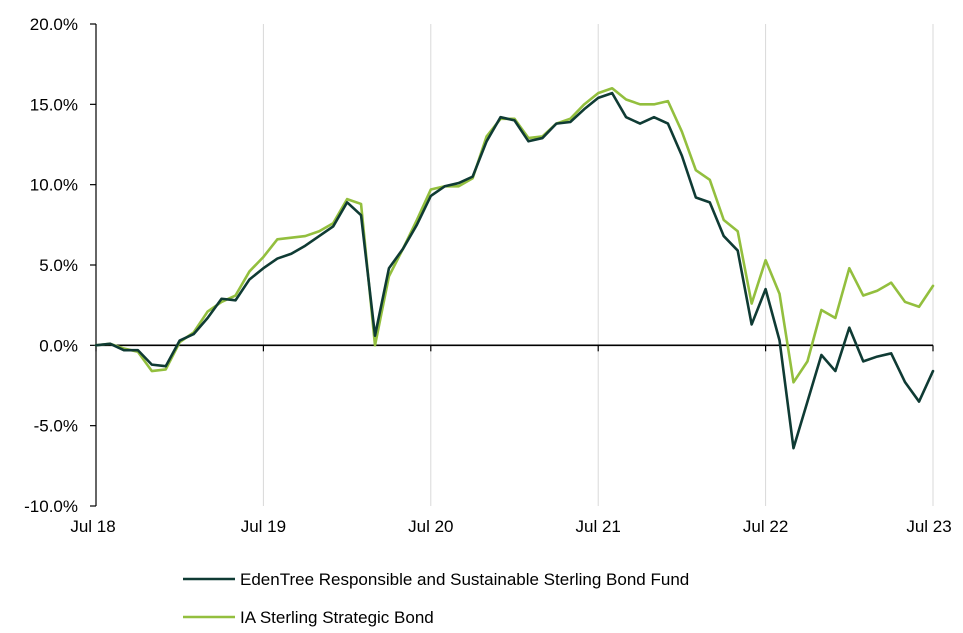 The height and width of the screenshot is (633, 963). What do you see at coordinates (58, 345) in the screenshot?
I see `y-tick-label: 0.0%` at bounding box center [58, 345].